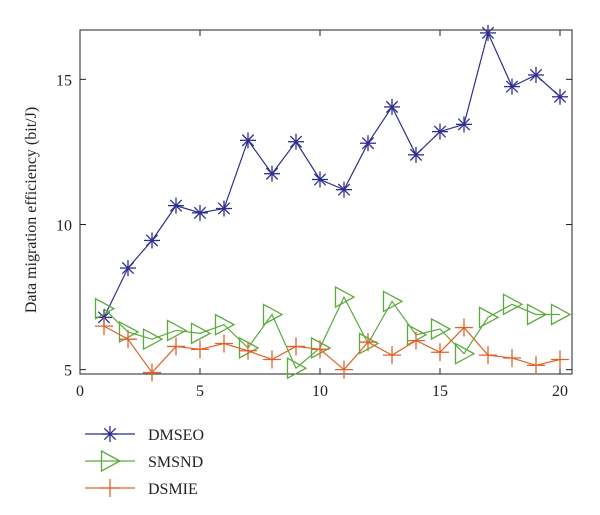 The width and height of the screenshot is (600, 515). I want to click on y-tick-label: 10, so click(64, 225).